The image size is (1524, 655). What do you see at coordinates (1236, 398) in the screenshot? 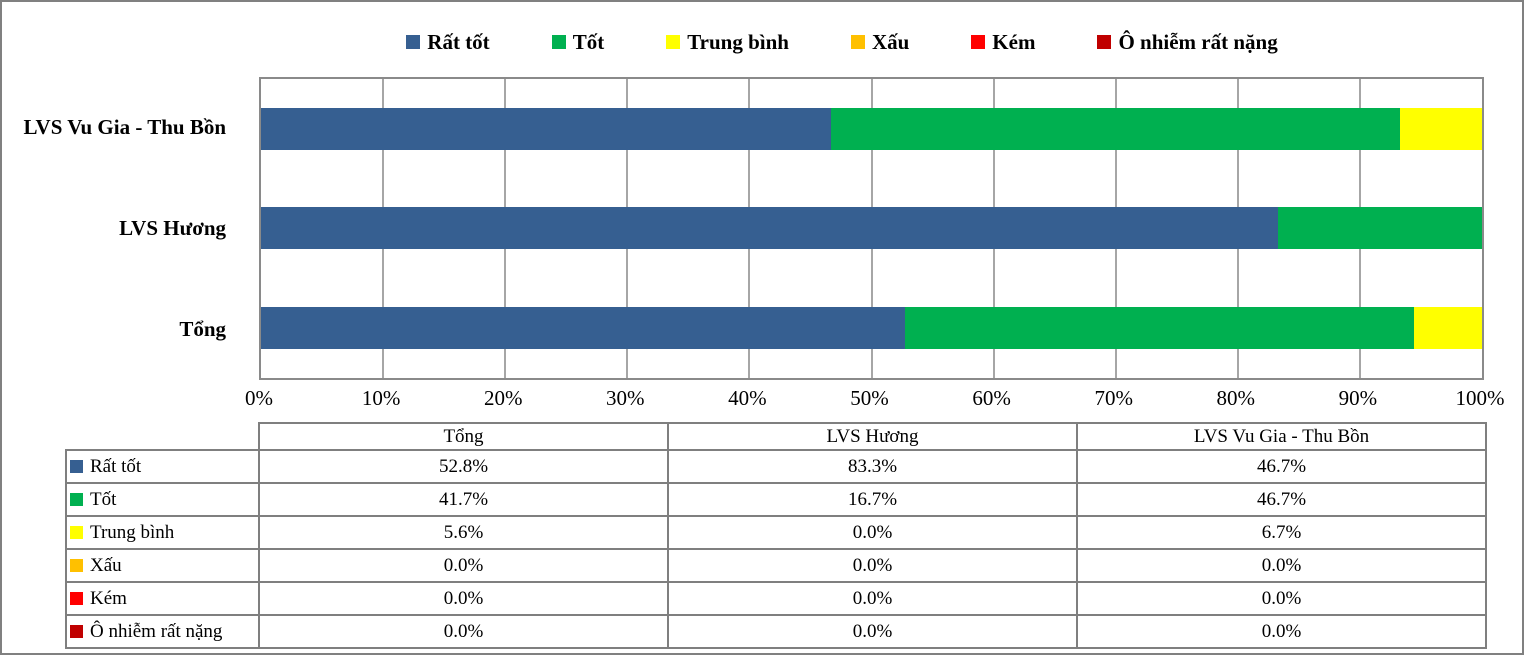
I see `x-axis-tick-label: 80%` at bounding box center [1236, 398].